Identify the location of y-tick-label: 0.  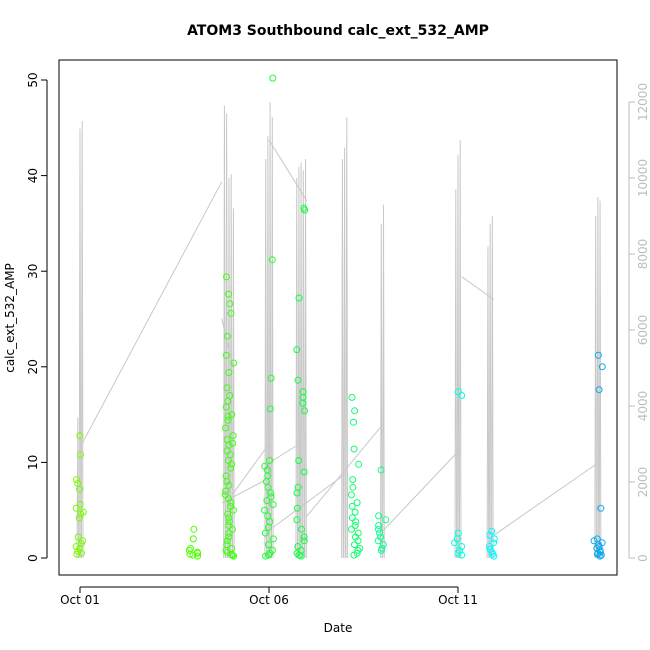
(33, 558).